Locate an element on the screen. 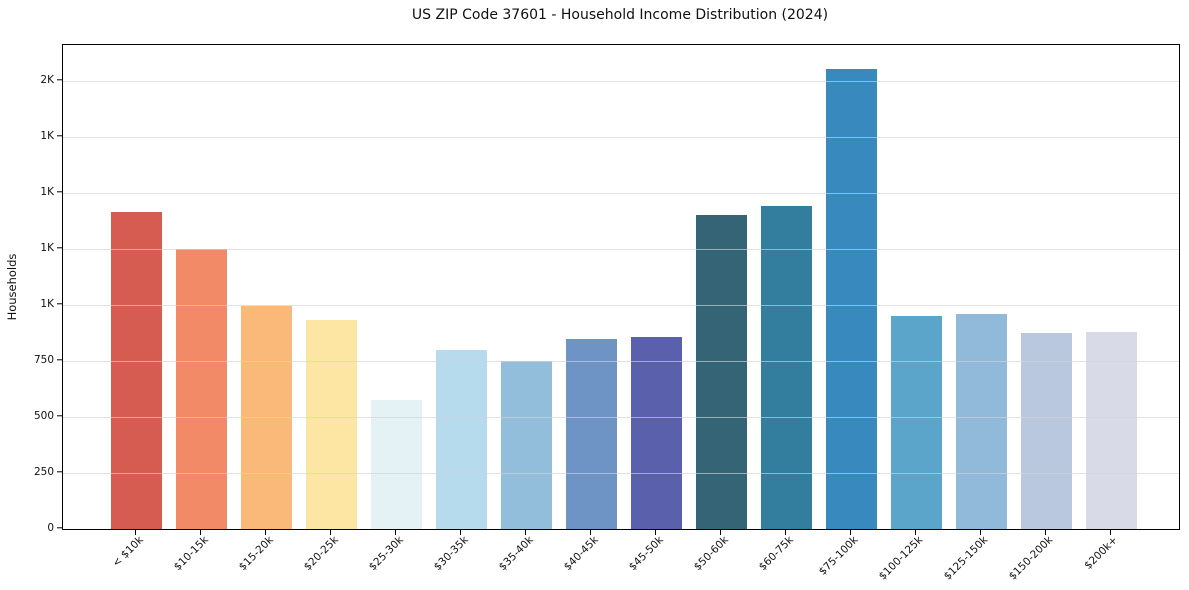 This screenshot has width=1189, height=590. y-tick-label: 0 is located at coordinates (50, 528).